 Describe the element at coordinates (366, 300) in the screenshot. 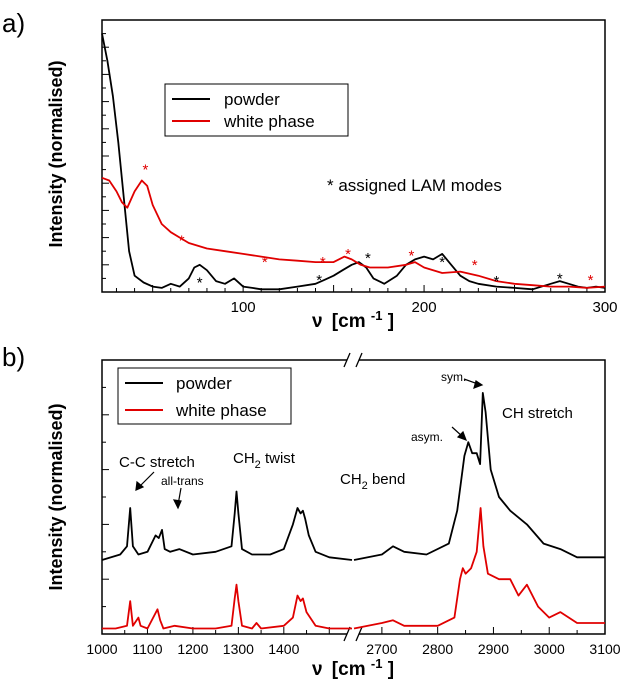

I see `panel-a-x-ticks: 100 200 300` at that location.